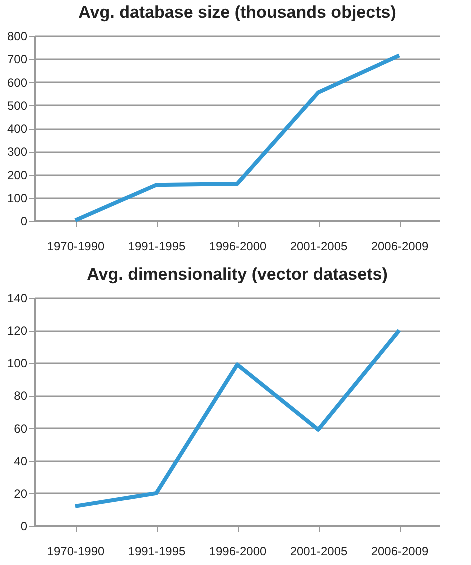 This screenshot has height=565, width=471. I want to click on y-tick-label: 500, so click(17, 105).